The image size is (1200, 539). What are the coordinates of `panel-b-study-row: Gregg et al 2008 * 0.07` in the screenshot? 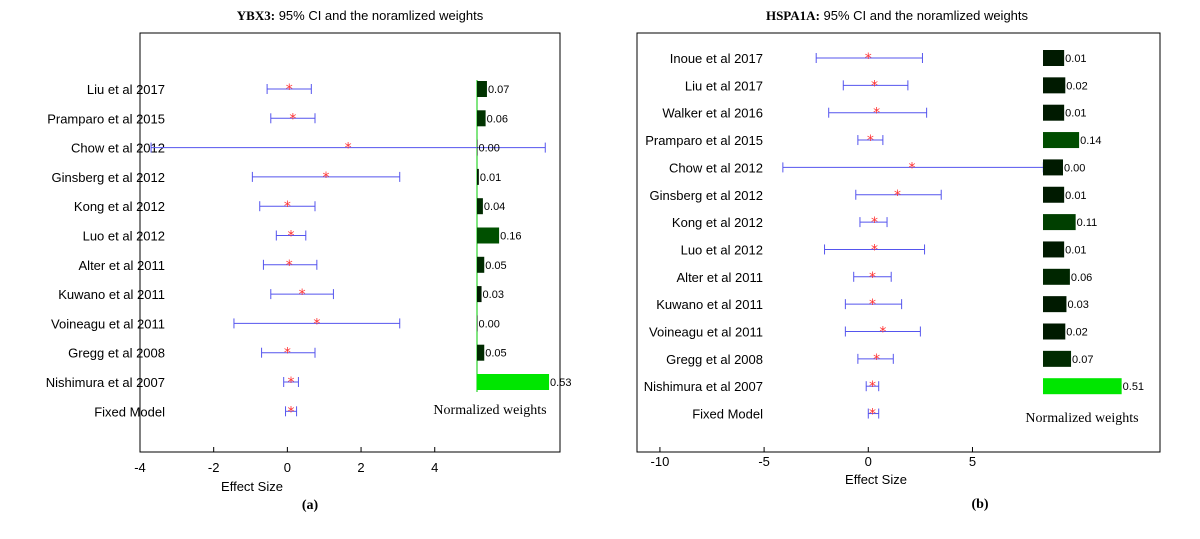 It's located at (879, 359).